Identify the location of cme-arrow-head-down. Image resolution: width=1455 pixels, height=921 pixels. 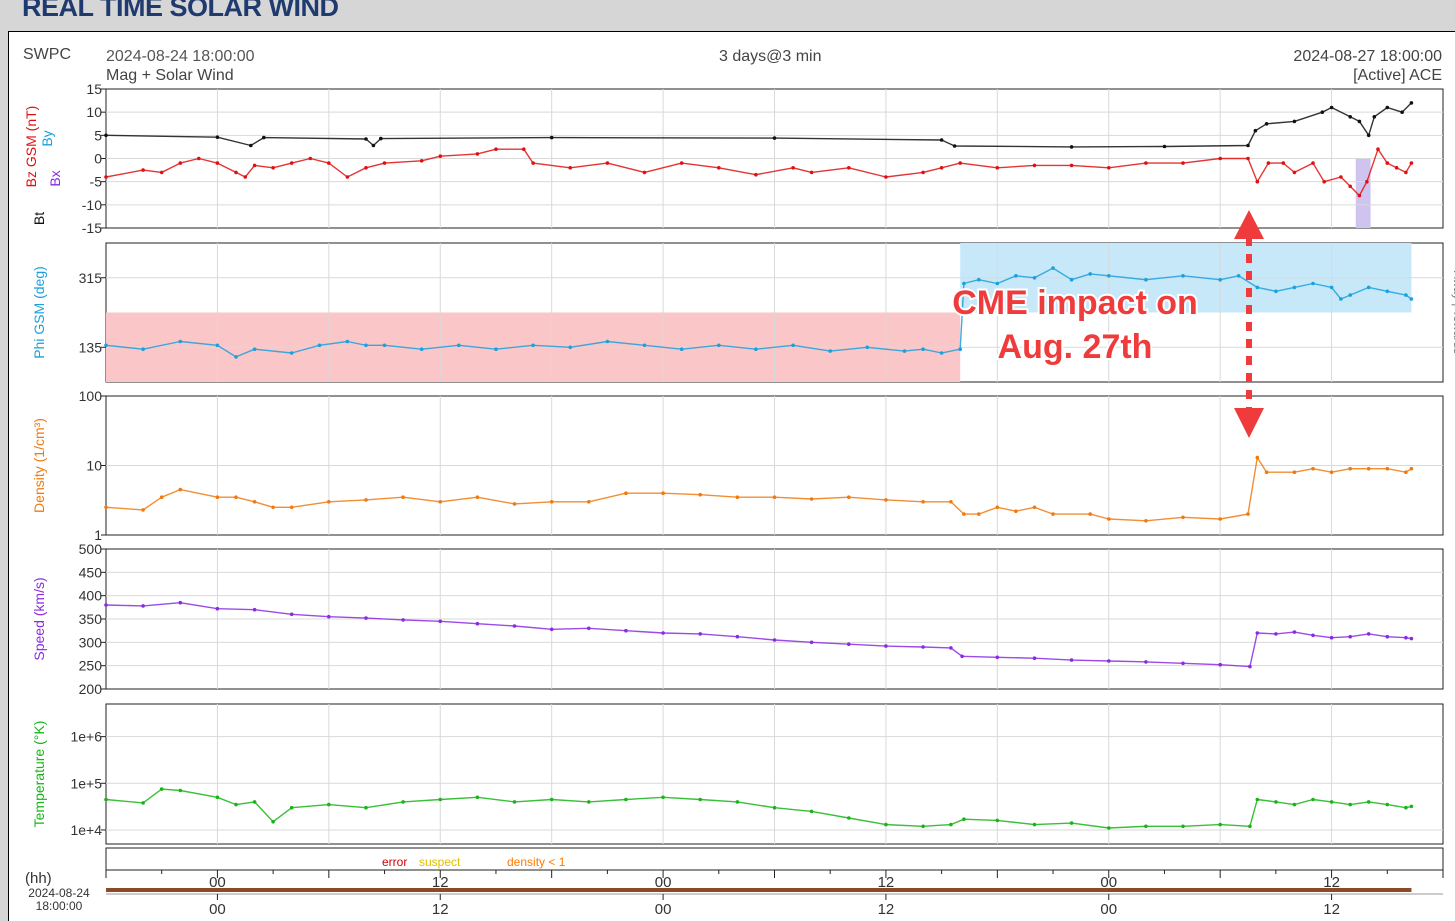
(1249, 423).